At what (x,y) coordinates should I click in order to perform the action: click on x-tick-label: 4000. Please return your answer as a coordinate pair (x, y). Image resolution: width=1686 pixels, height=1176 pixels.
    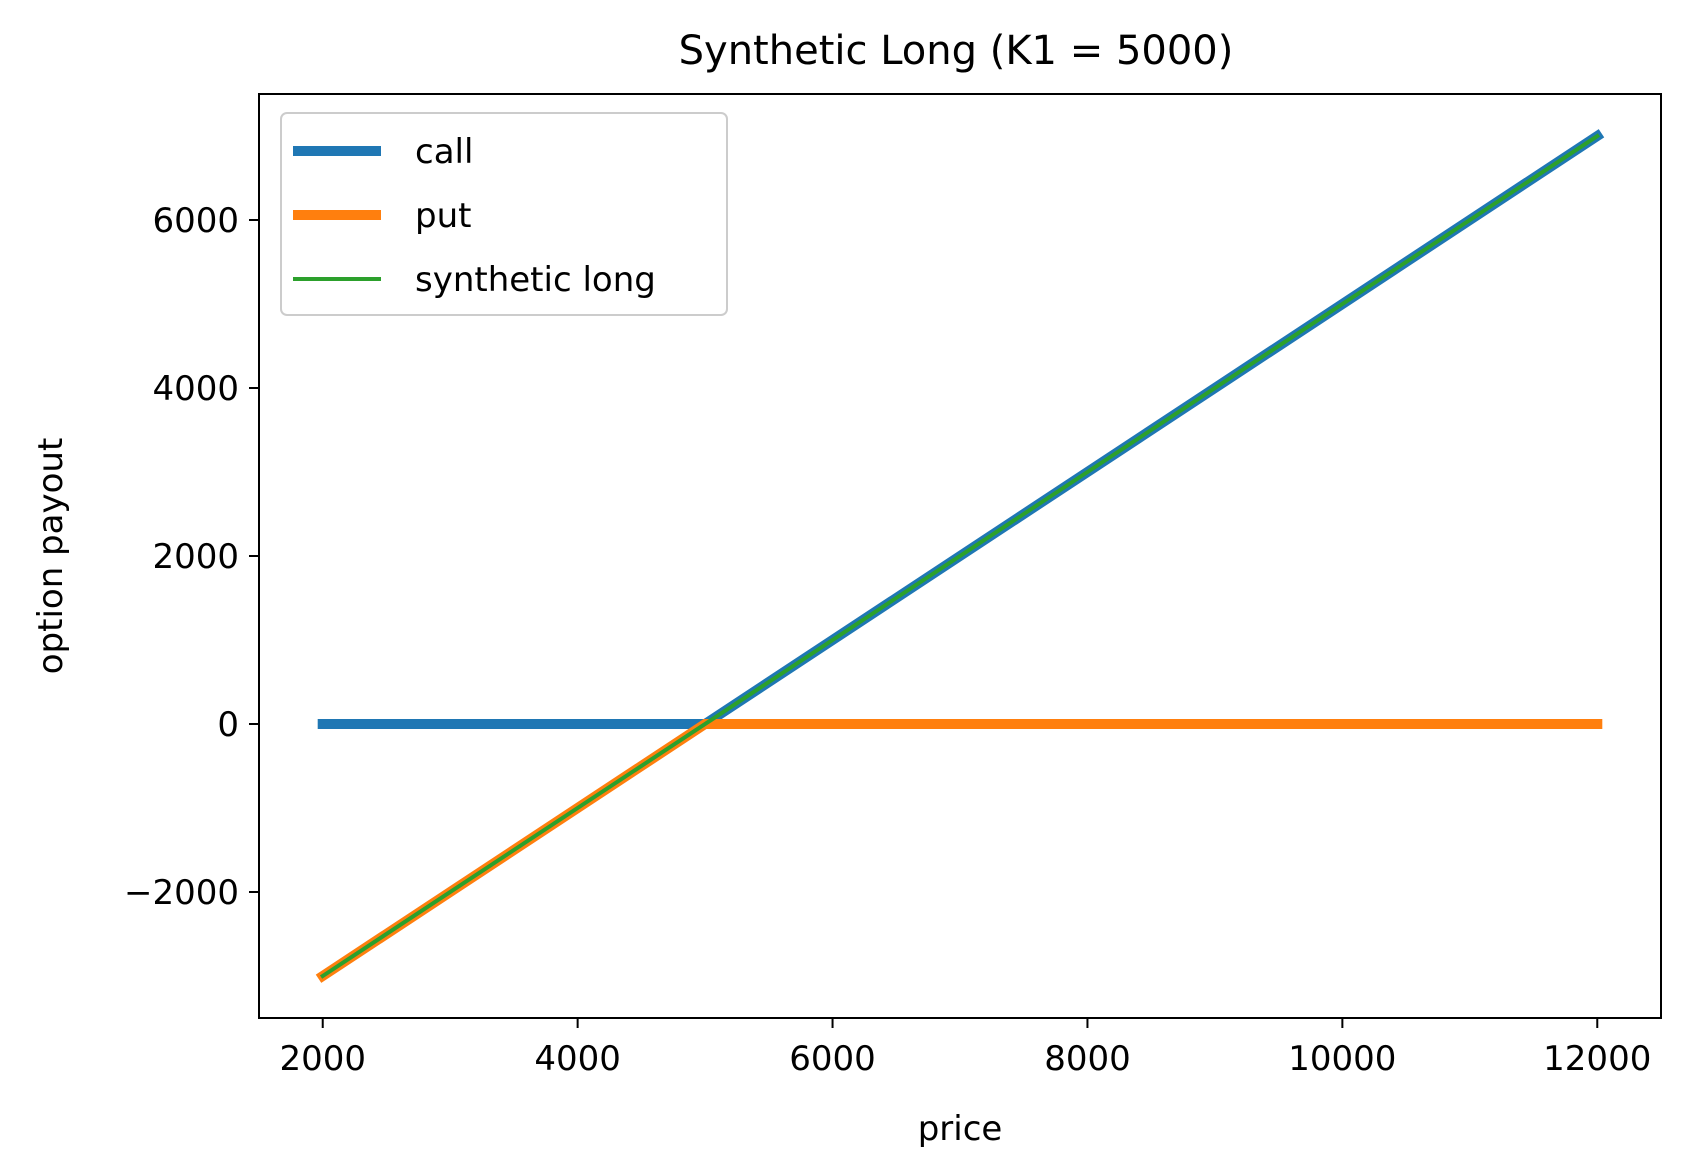
    Looking at the image, I should click on (577, 1059).